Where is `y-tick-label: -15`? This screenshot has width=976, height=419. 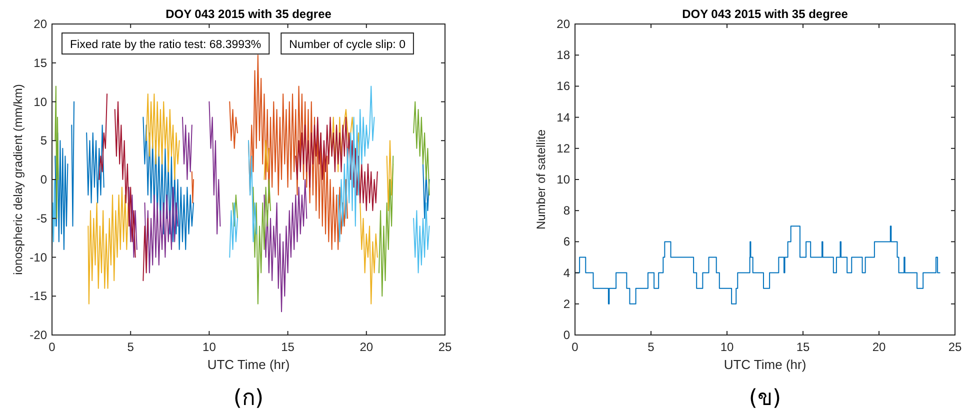 y-tick-label: -15 is located at coordinates (39, 296).